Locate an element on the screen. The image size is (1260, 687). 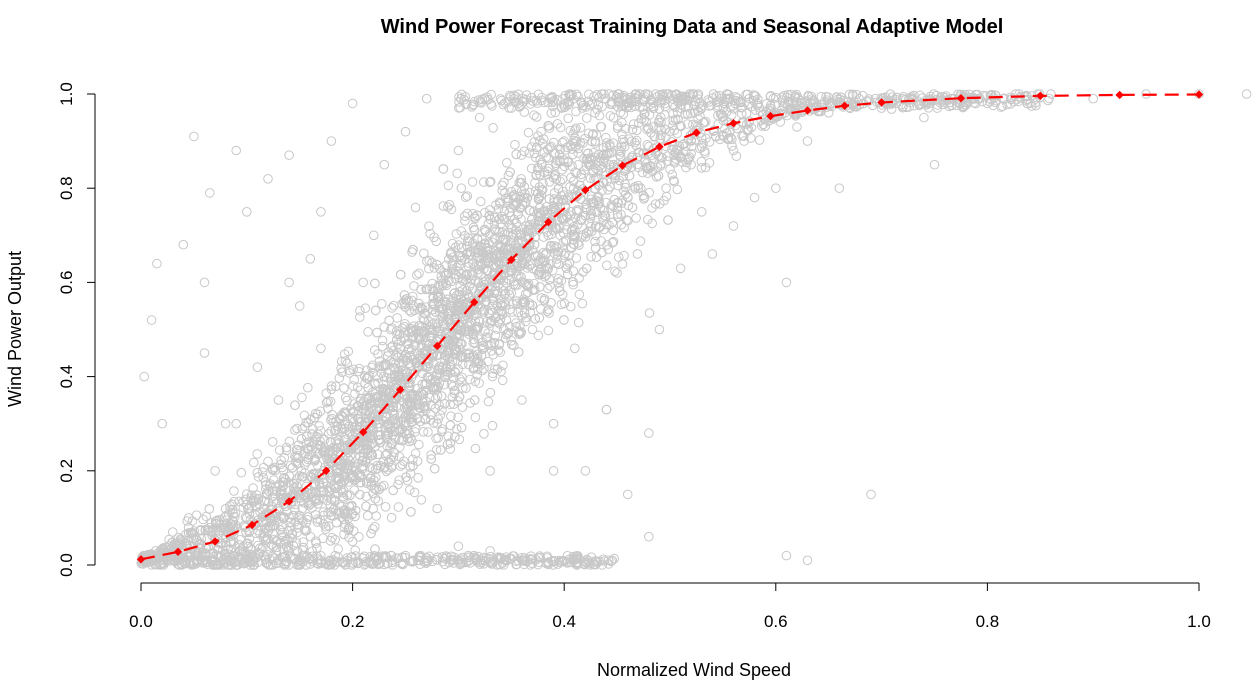
y-tick-label: 0.8 is located at coordinates (66, 188).